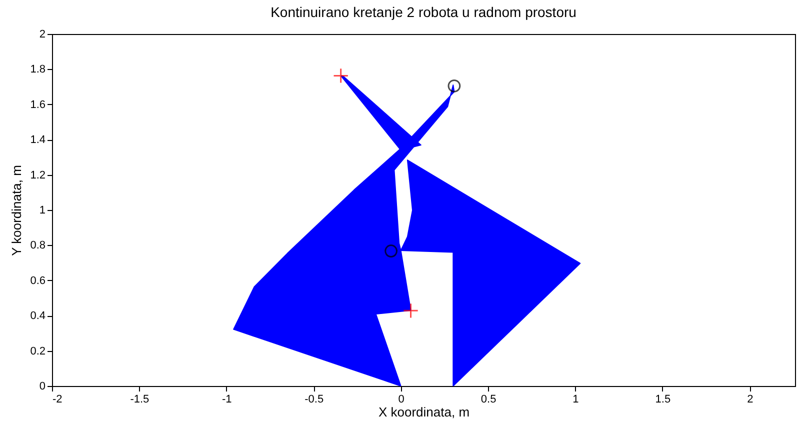  What do you see at coordinates (38, 104) in the screenshot?
I see `y-tick-label: 1.6` at bounding box center [38, 104].